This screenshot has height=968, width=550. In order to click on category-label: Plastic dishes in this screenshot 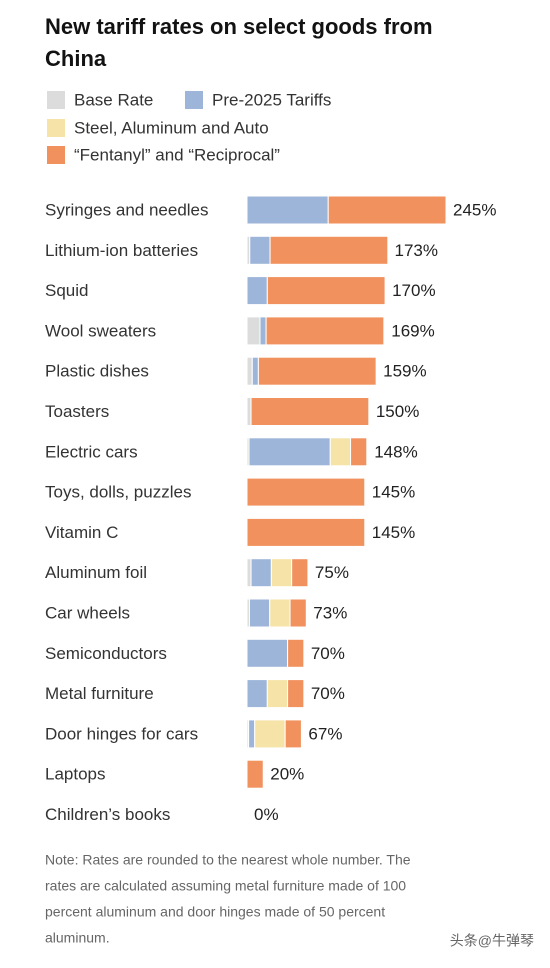, I will do `click(97, 371)`.